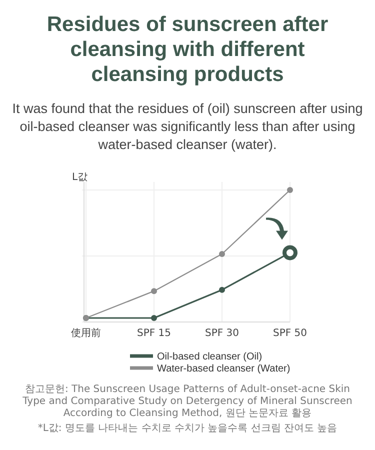 The image size is (375, 450). I want to click on x-tick-label: 使用前, so click(86, 333).